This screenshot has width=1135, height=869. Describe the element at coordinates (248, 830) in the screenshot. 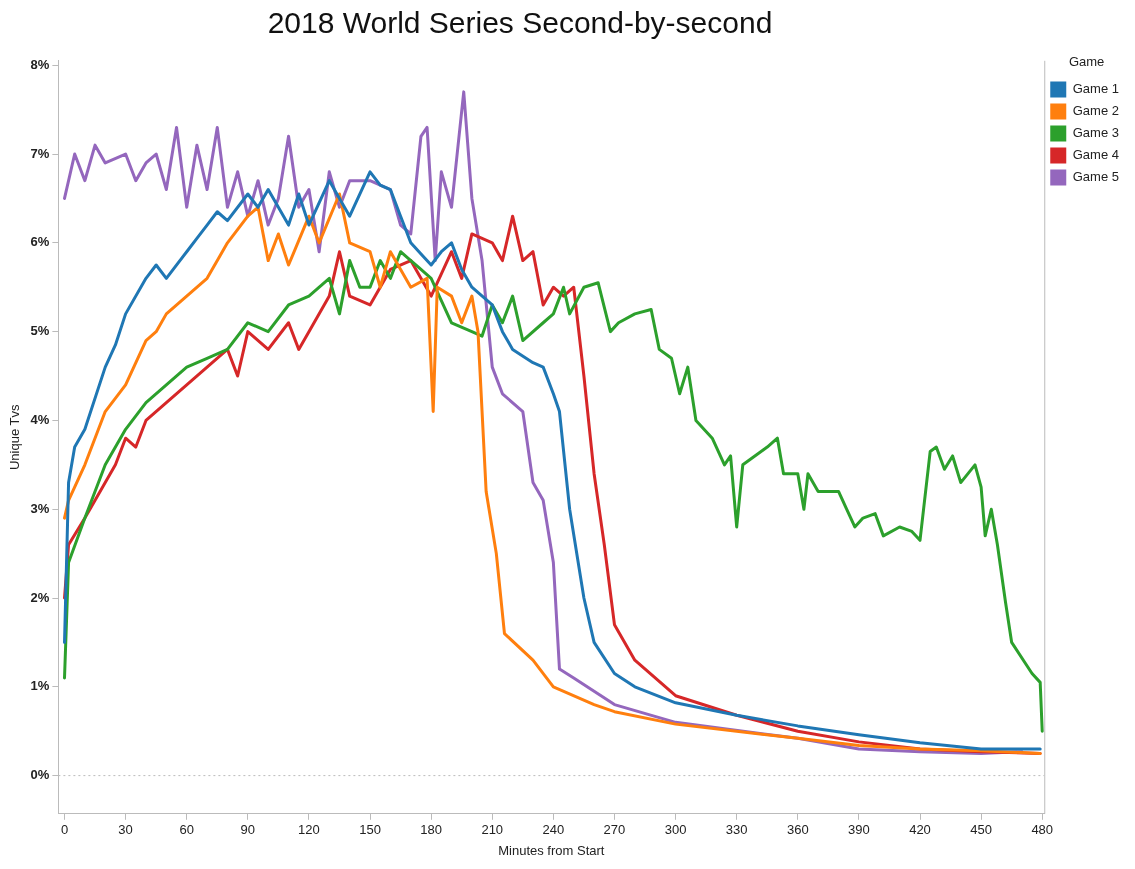

I see `x-tick-label: 90` at that location.